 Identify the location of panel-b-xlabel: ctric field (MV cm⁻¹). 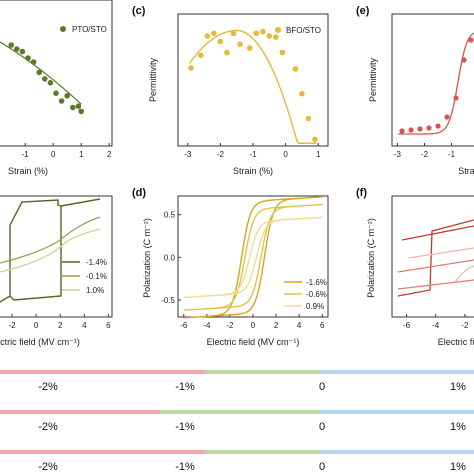
(40, 342).